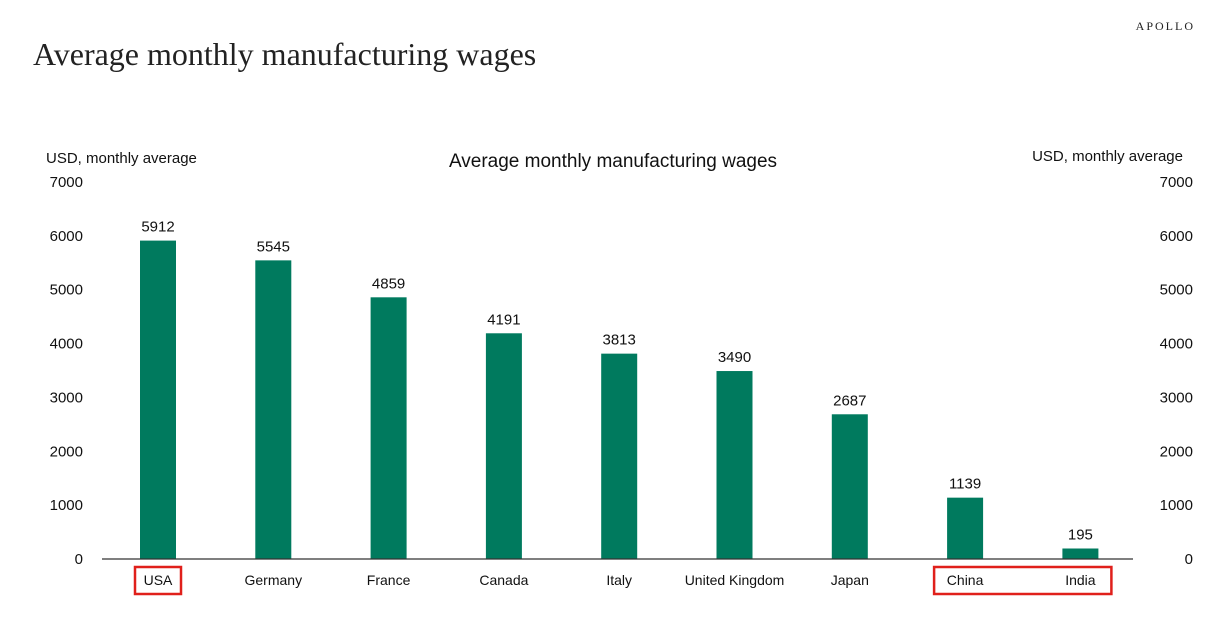 This screenshot has width=1209, height=636. What do you see at coordinates (619, 340) in the screenshot?
I see `data-label: 3813` at bounding box center [619, 340].